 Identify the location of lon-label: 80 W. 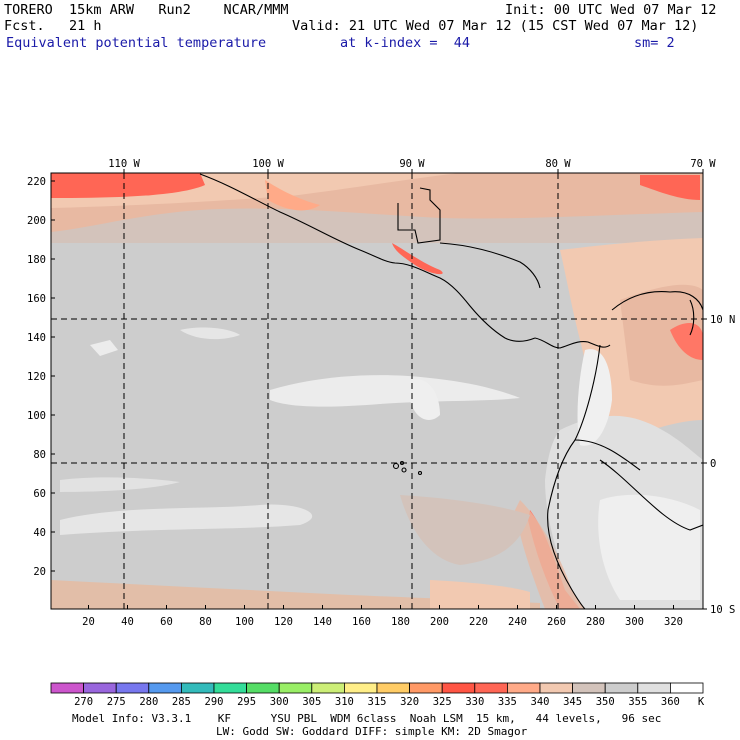
(558, 164).